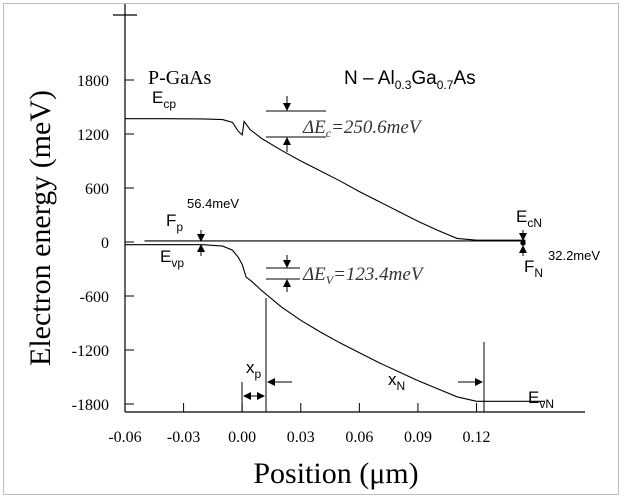 The height and width of the screenshot is (499, 624). Describe the element at coordinates (97, 189) in the screenshot. I see `y-tick-label: 600` at that location.